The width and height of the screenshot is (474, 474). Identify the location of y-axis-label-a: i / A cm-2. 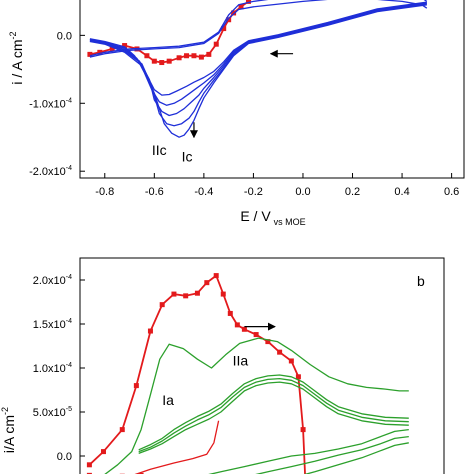
(16, 57).